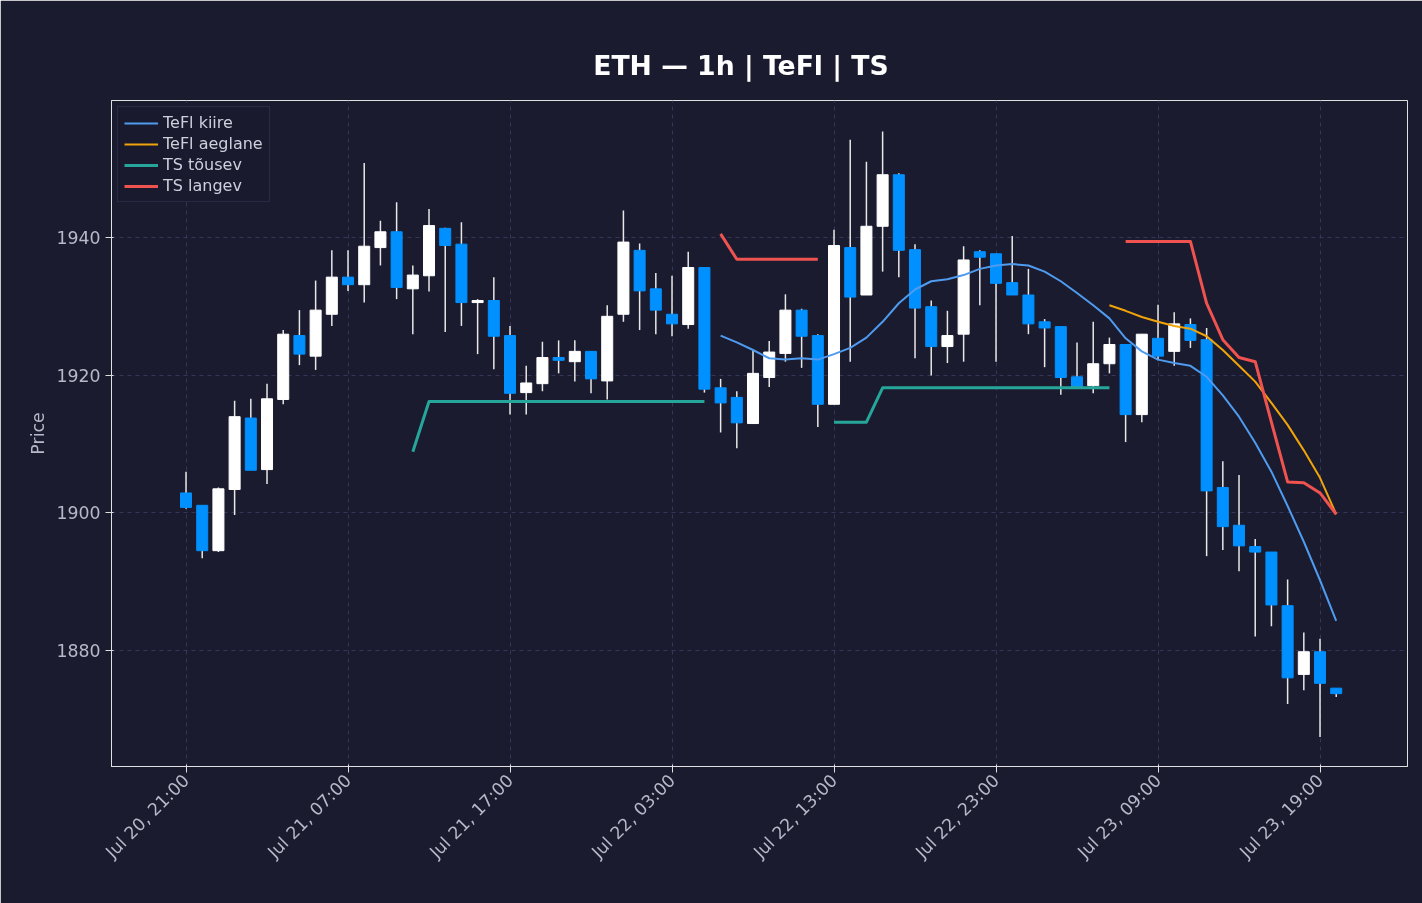 Image resolution: width=1422 pixels, height=903 pixels. What do you see at coordinates (741, 65) in the screenshot?
I see `chart-title: ETH — 1h | TeFl | TS` at bounding box center [741, 65].